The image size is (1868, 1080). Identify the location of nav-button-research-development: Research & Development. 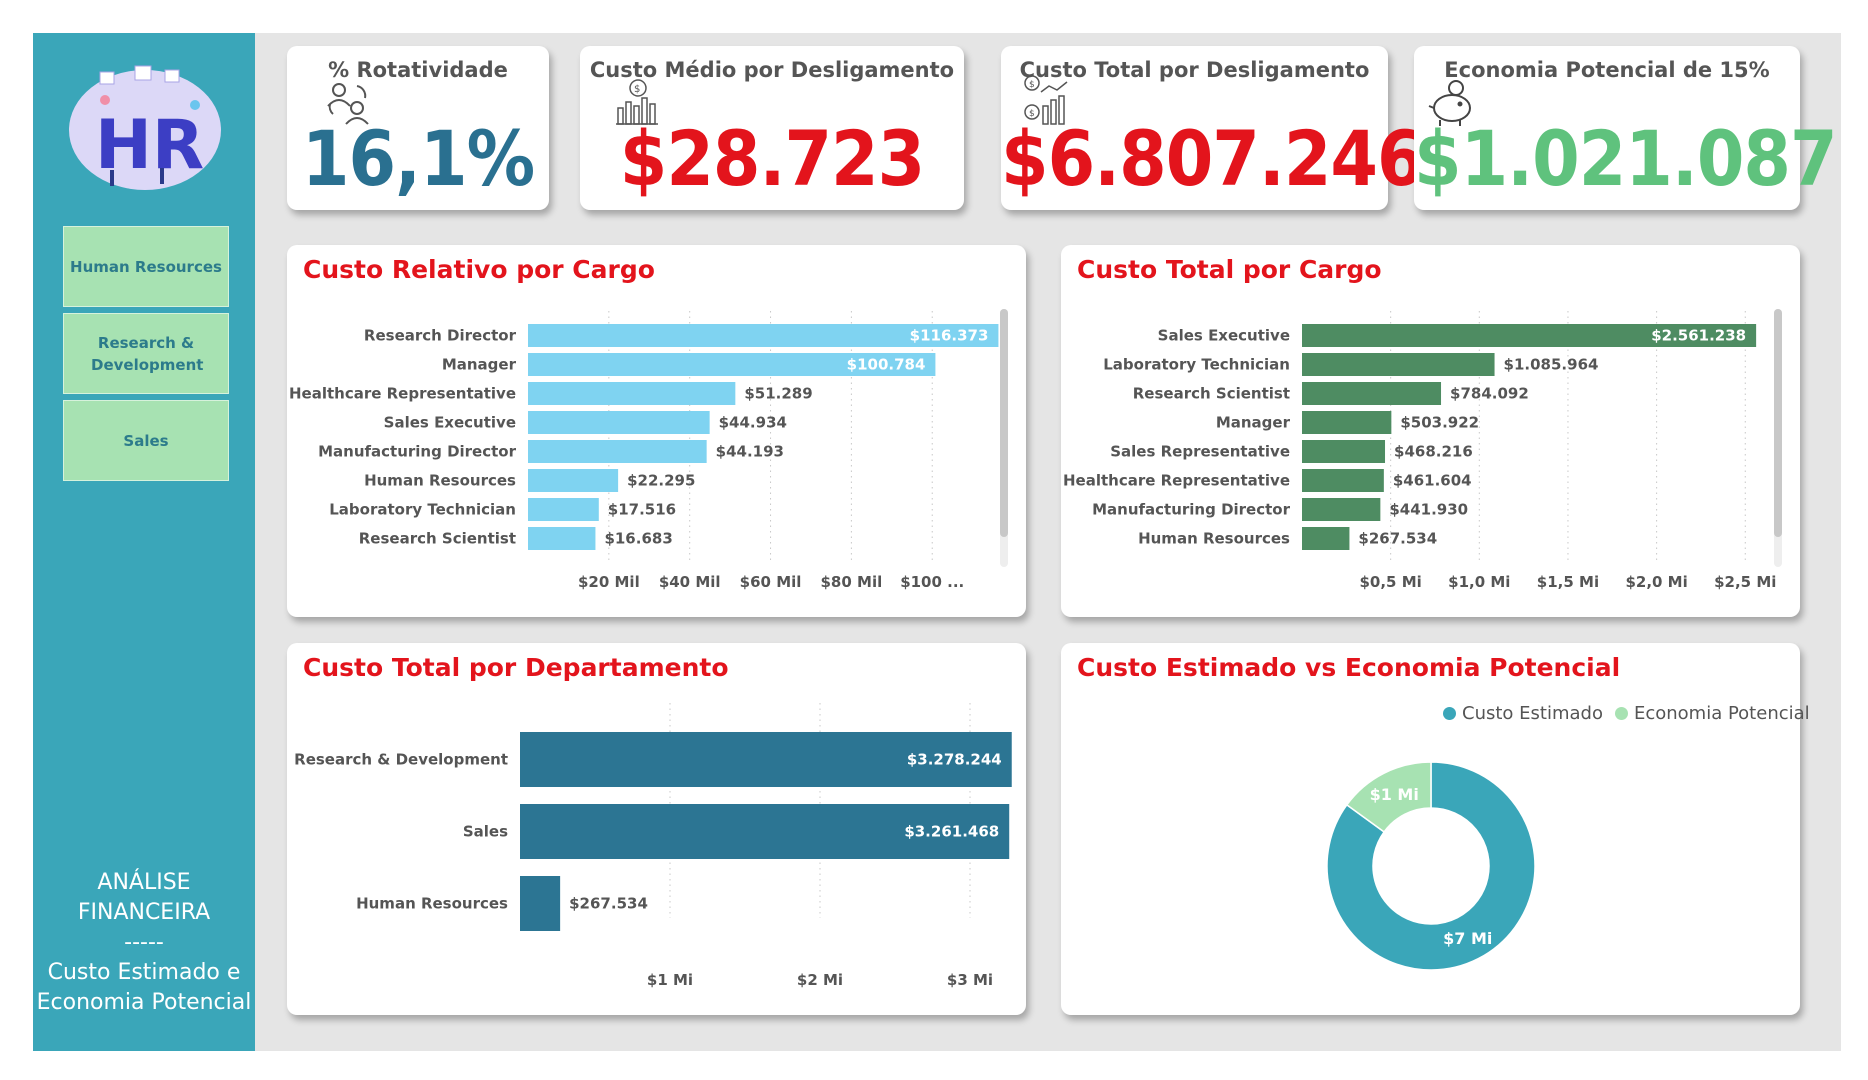
(146, 353).